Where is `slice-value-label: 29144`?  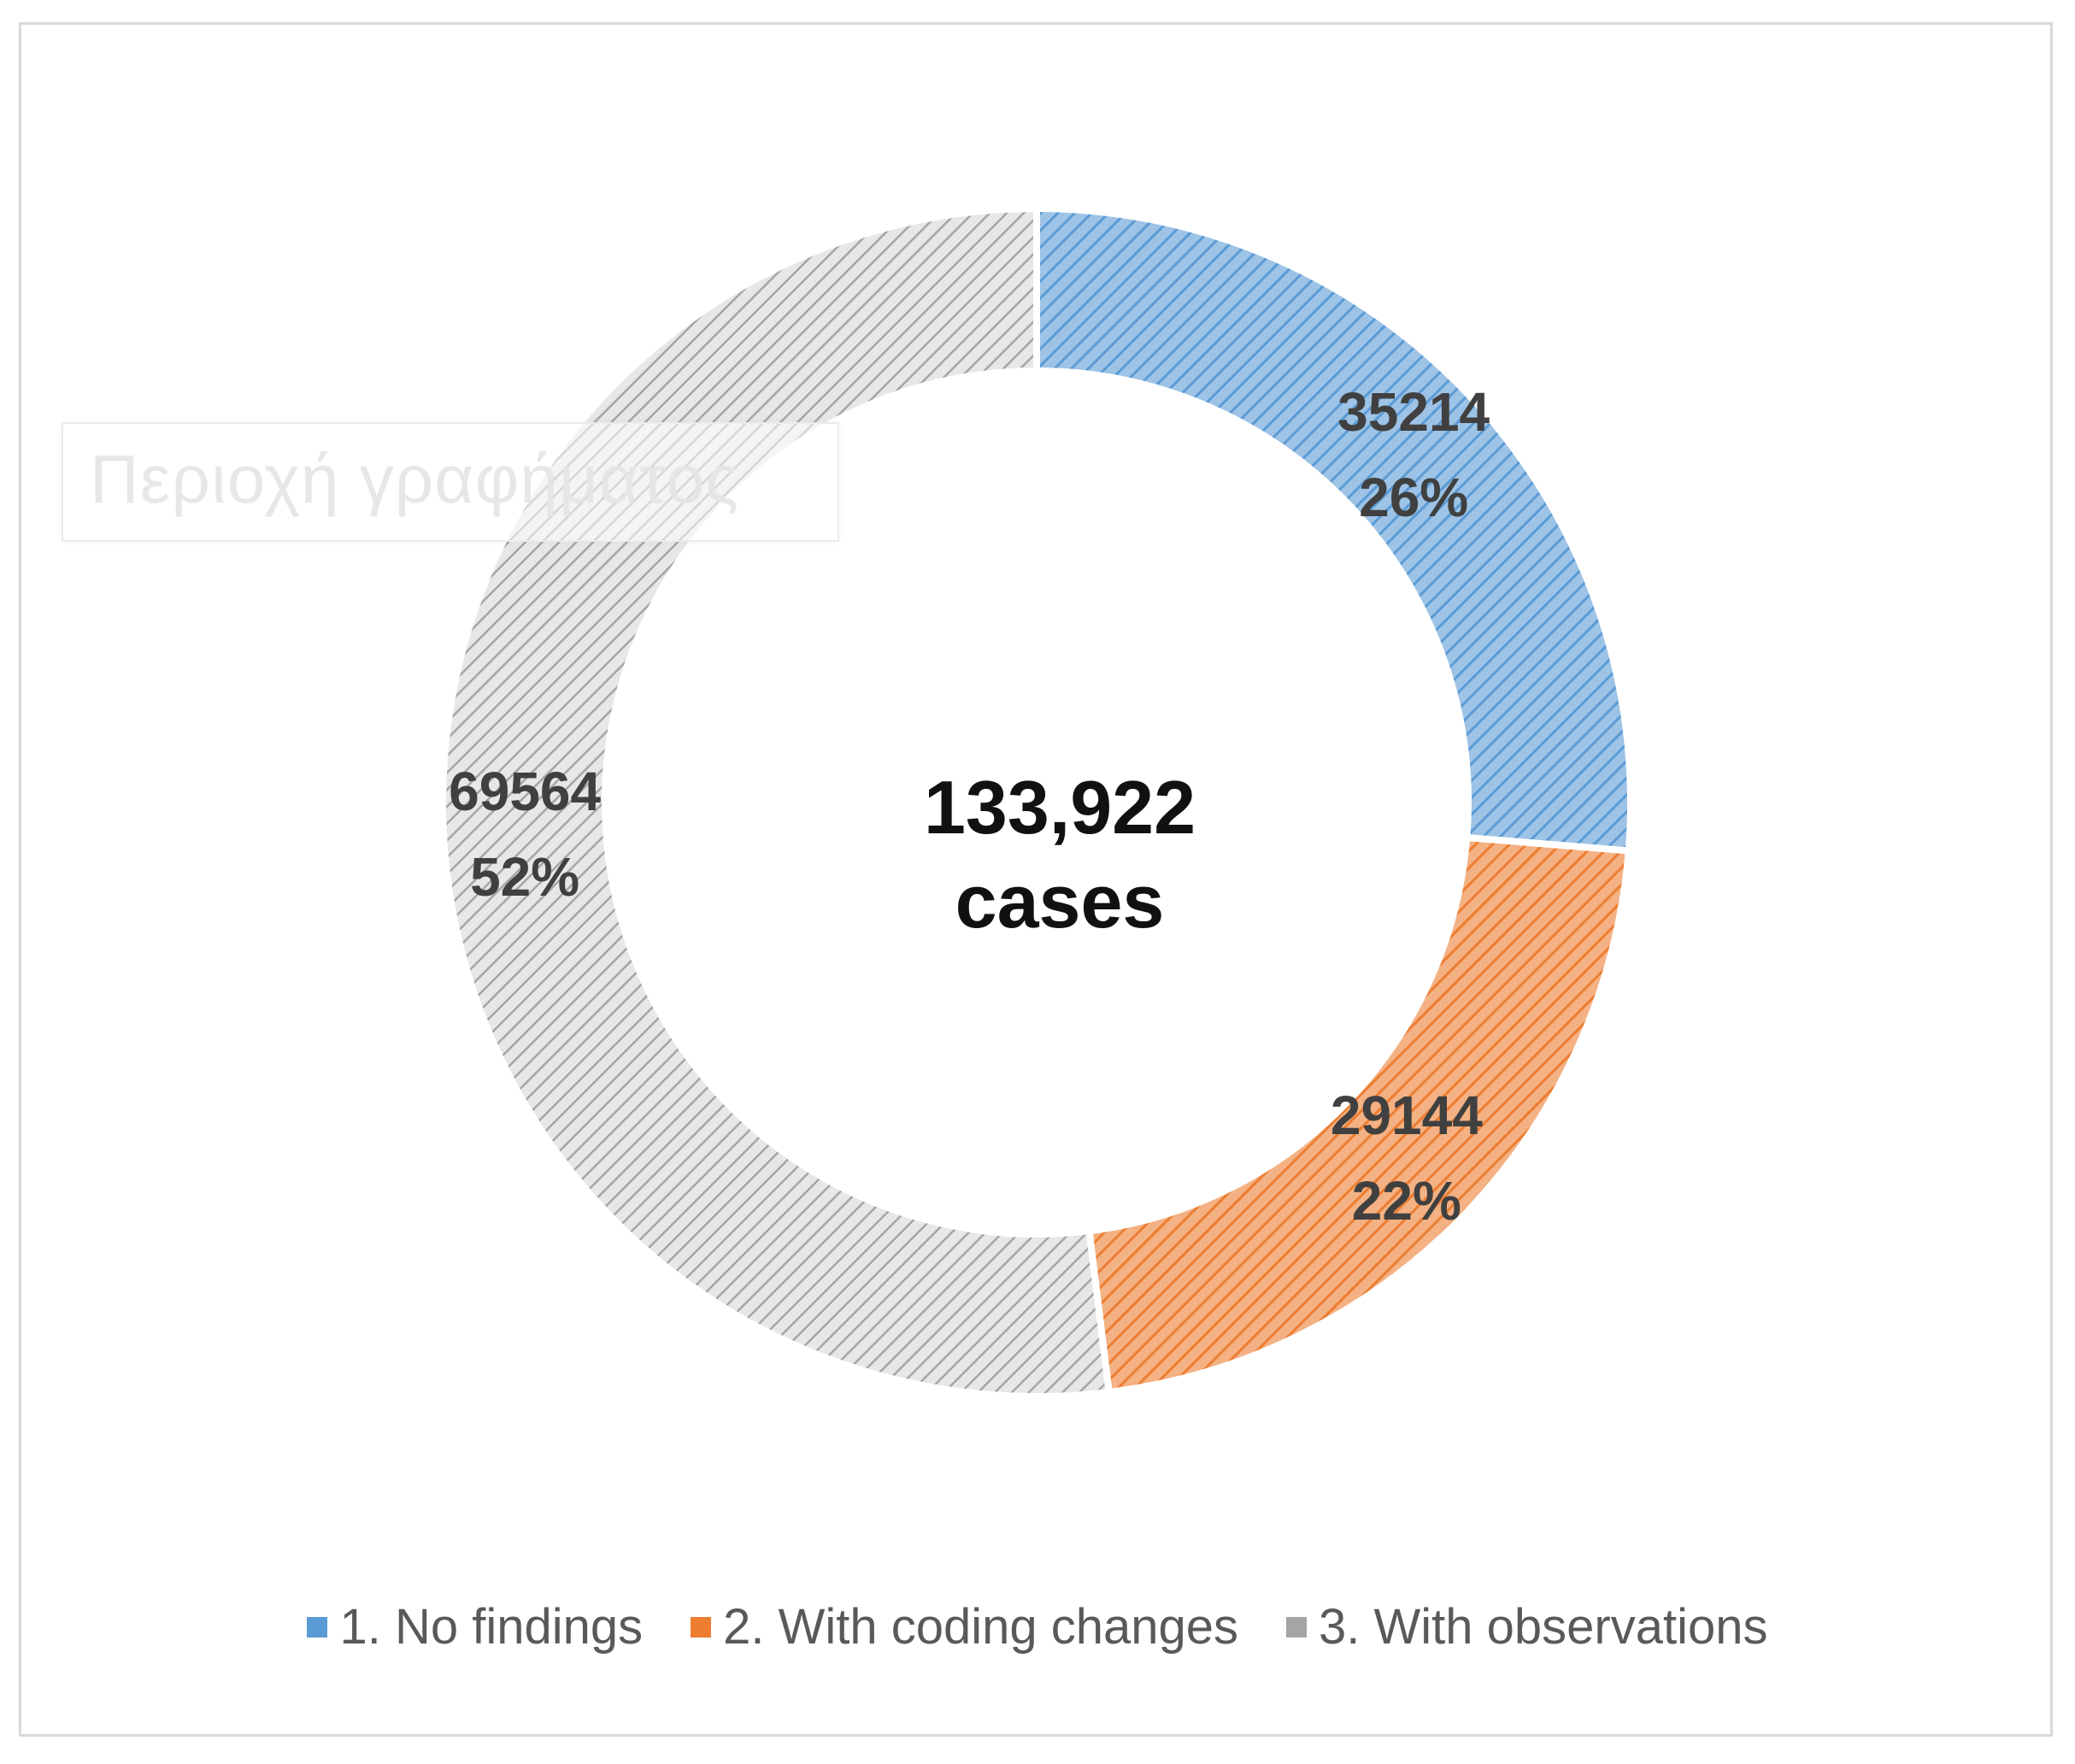
slice-value-label: 29144 is located at coordinates (1406, 1115).